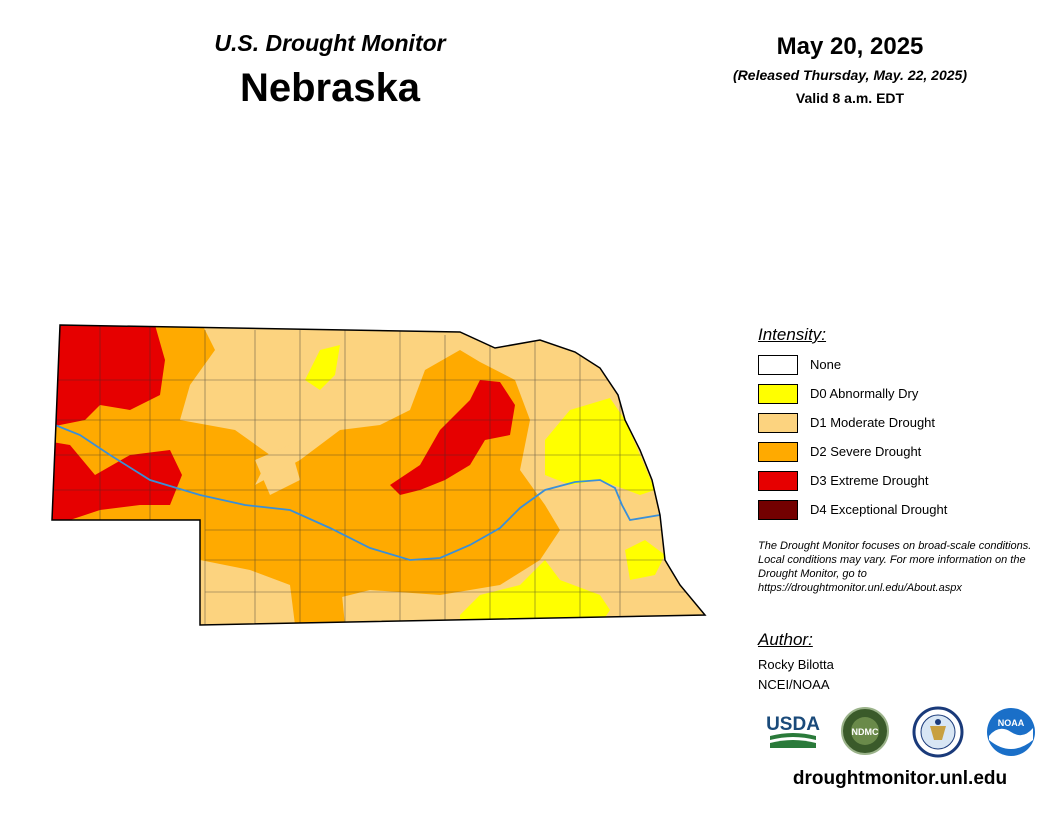  I want to click on ndmc-logo: NDMC, so click(865, 731).